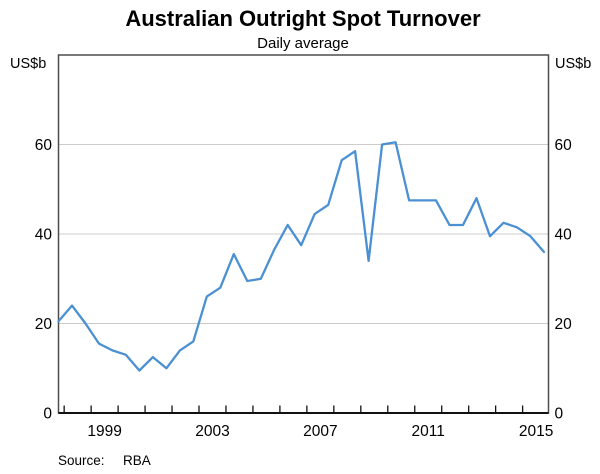 Image resolution: width=600 pixels, height=474 pixels. What do you see at coordinates (559, 414) in the screenshot?
I see `y-axis-tick-label-right: 0` at bounding box center [559, 414].